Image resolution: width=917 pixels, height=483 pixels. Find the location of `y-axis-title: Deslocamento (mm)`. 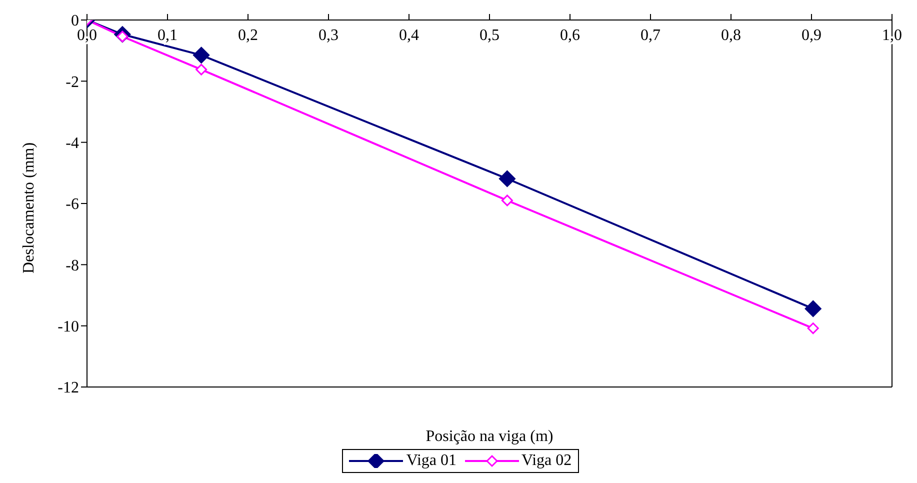

y-axis-title: Deslocamento (mm) is located at coordinates (29, 208).